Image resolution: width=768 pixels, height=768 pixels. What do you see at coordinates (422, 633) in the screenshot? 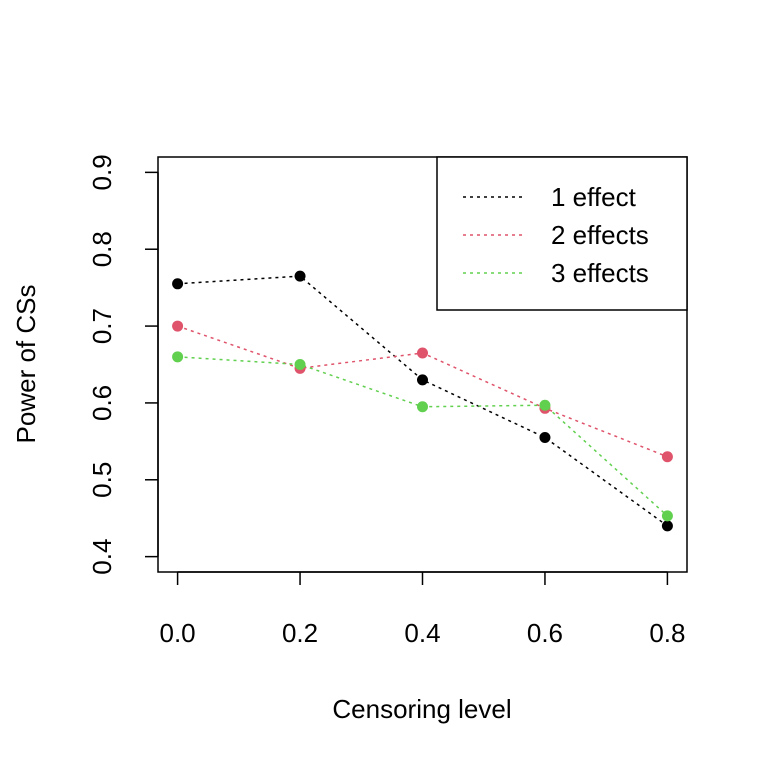
I see `x-tick-label: 0.4` at bounding box center [422, 633].